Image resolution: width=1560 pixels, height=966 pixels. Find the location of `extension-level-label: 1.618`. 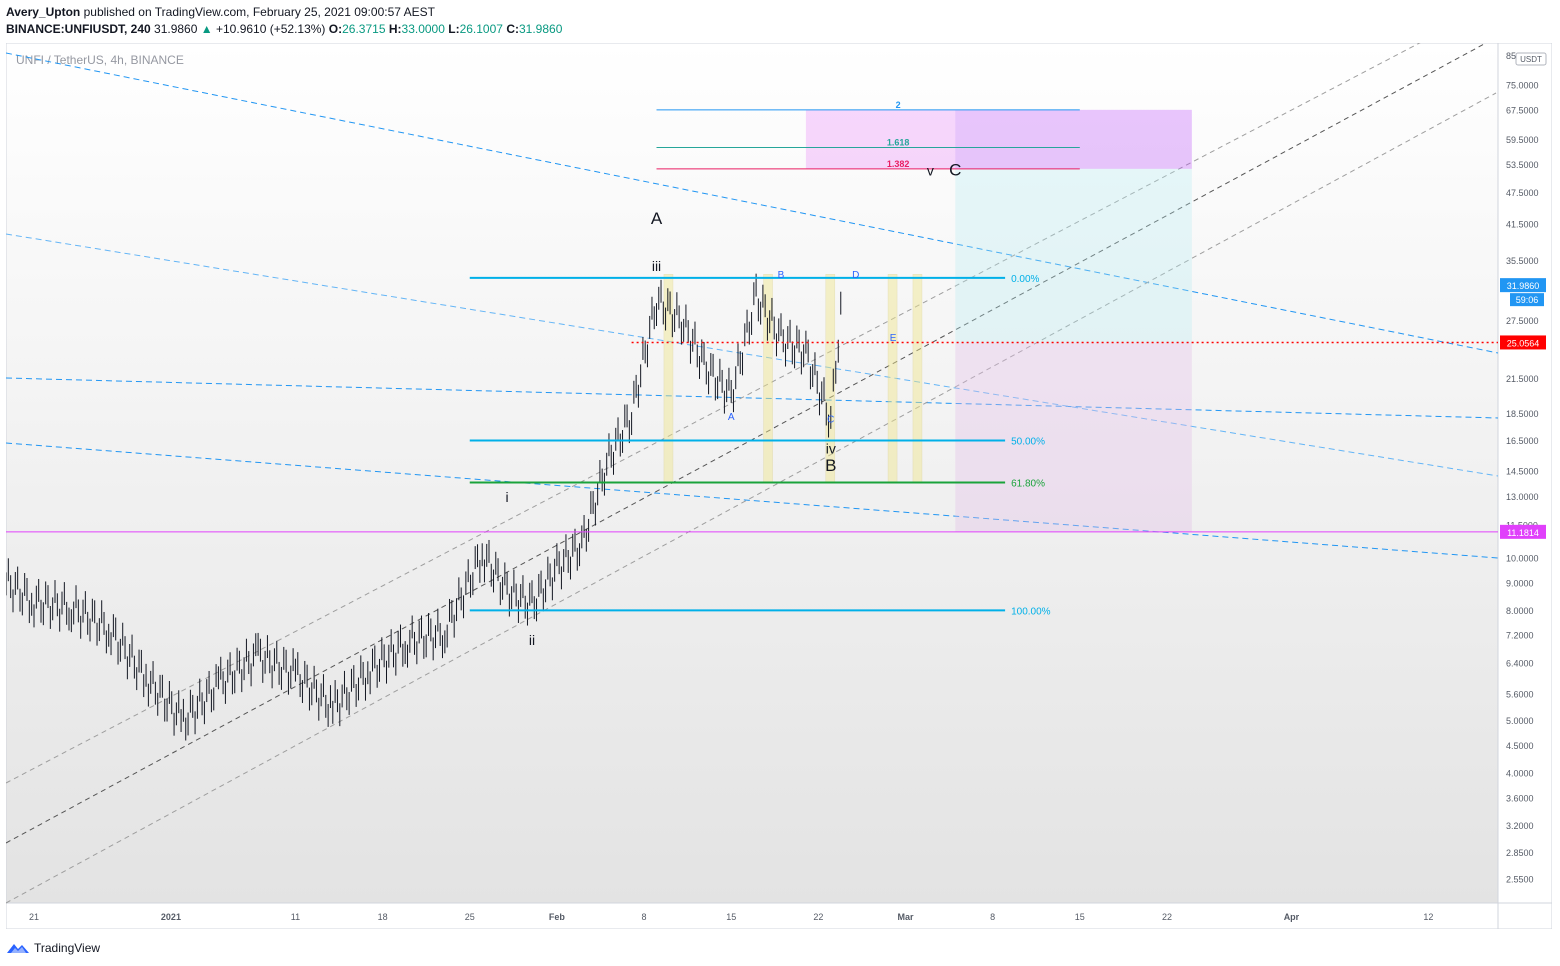

extension-level-label: 1.618 is located at coordinates (898, 142).